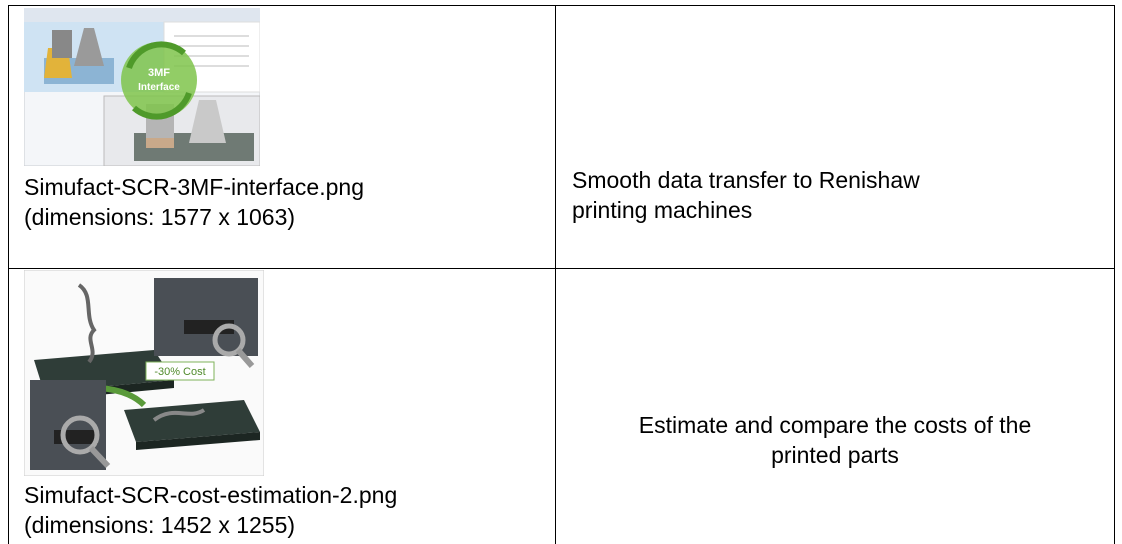 The width and height of the screenshot is (1122, 544). I want to click on thumbnail-3mf: 3MF Interface, so click(142, 87).